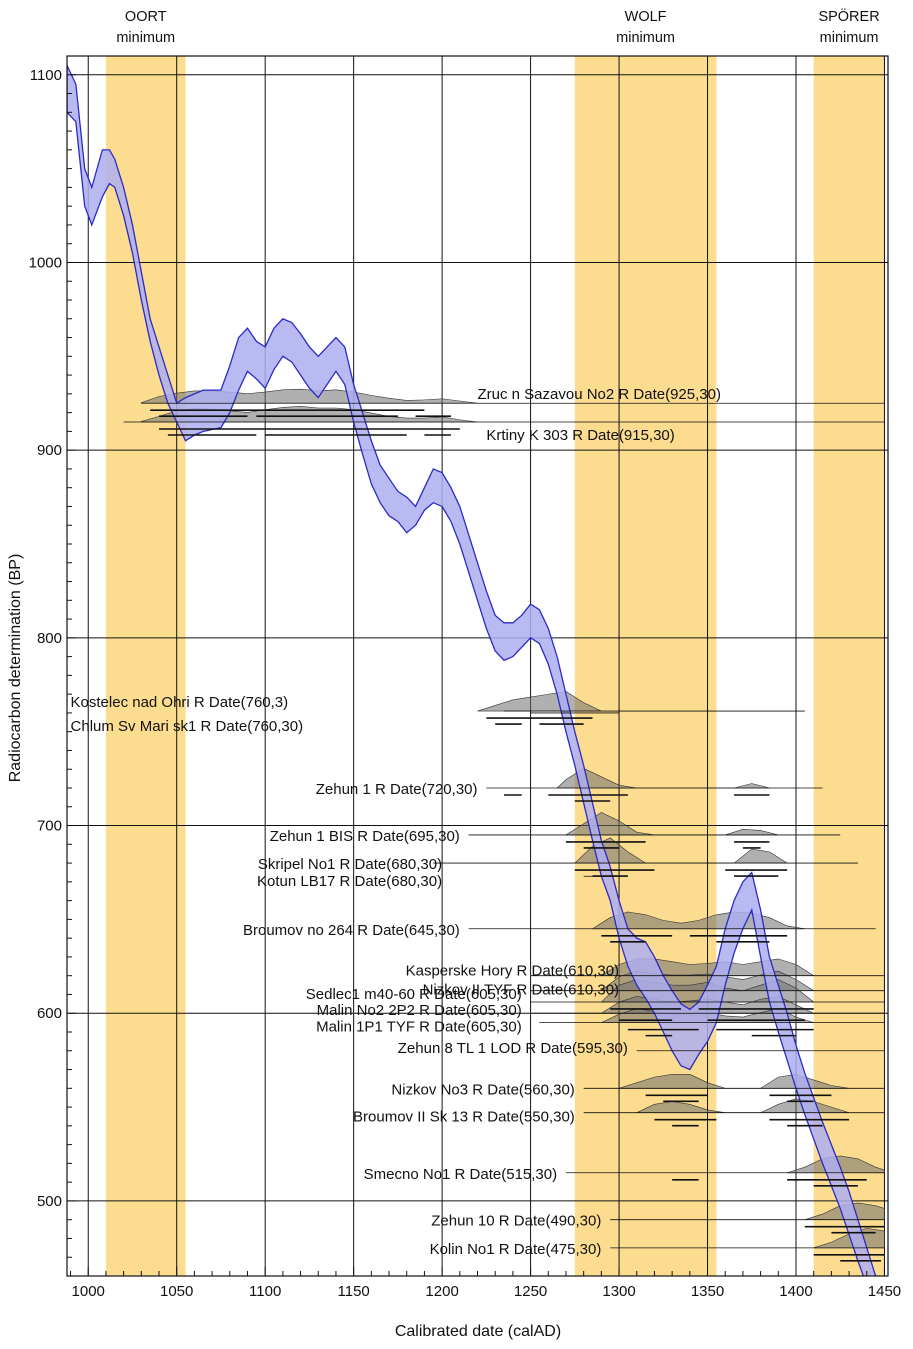  Describe the element at coordinates (49, 1201) in the screenshot. I see `y-tick-label-500: 500` at that location.